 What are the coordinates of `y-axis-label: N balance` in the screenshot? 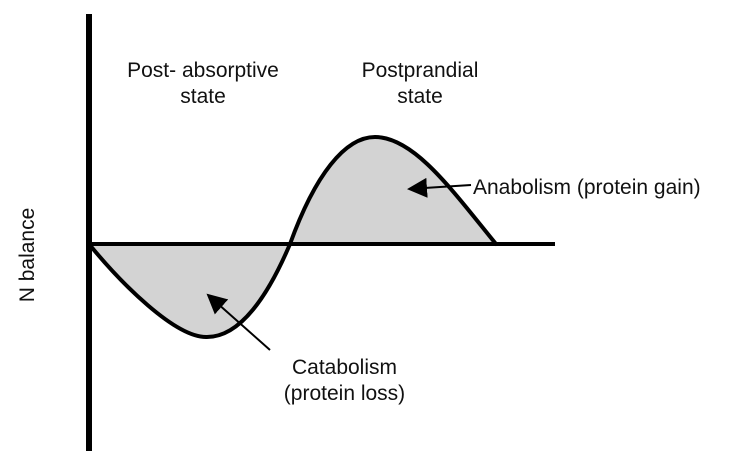 It's located at (27, 255).